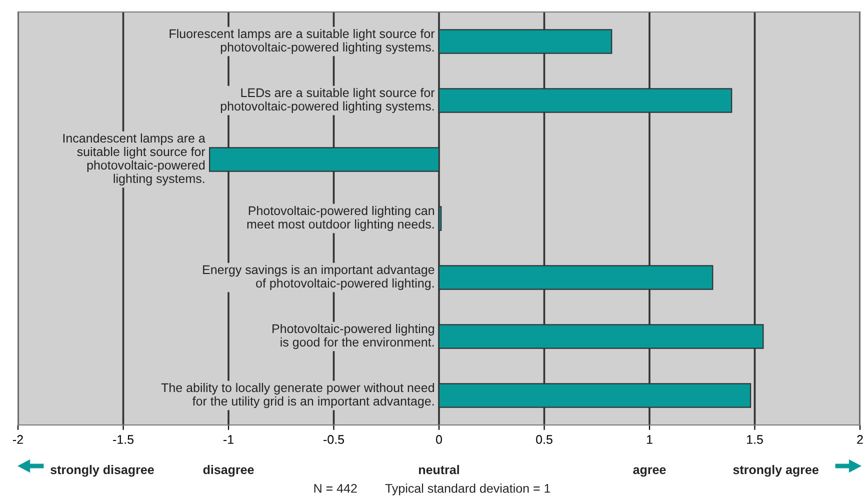 The height and width of the screenshot is (502, 864). What do you see at coordinates (229, 439) in the screenshot?
I see `x-tick-label: -1` at bounding box center [229, 439].